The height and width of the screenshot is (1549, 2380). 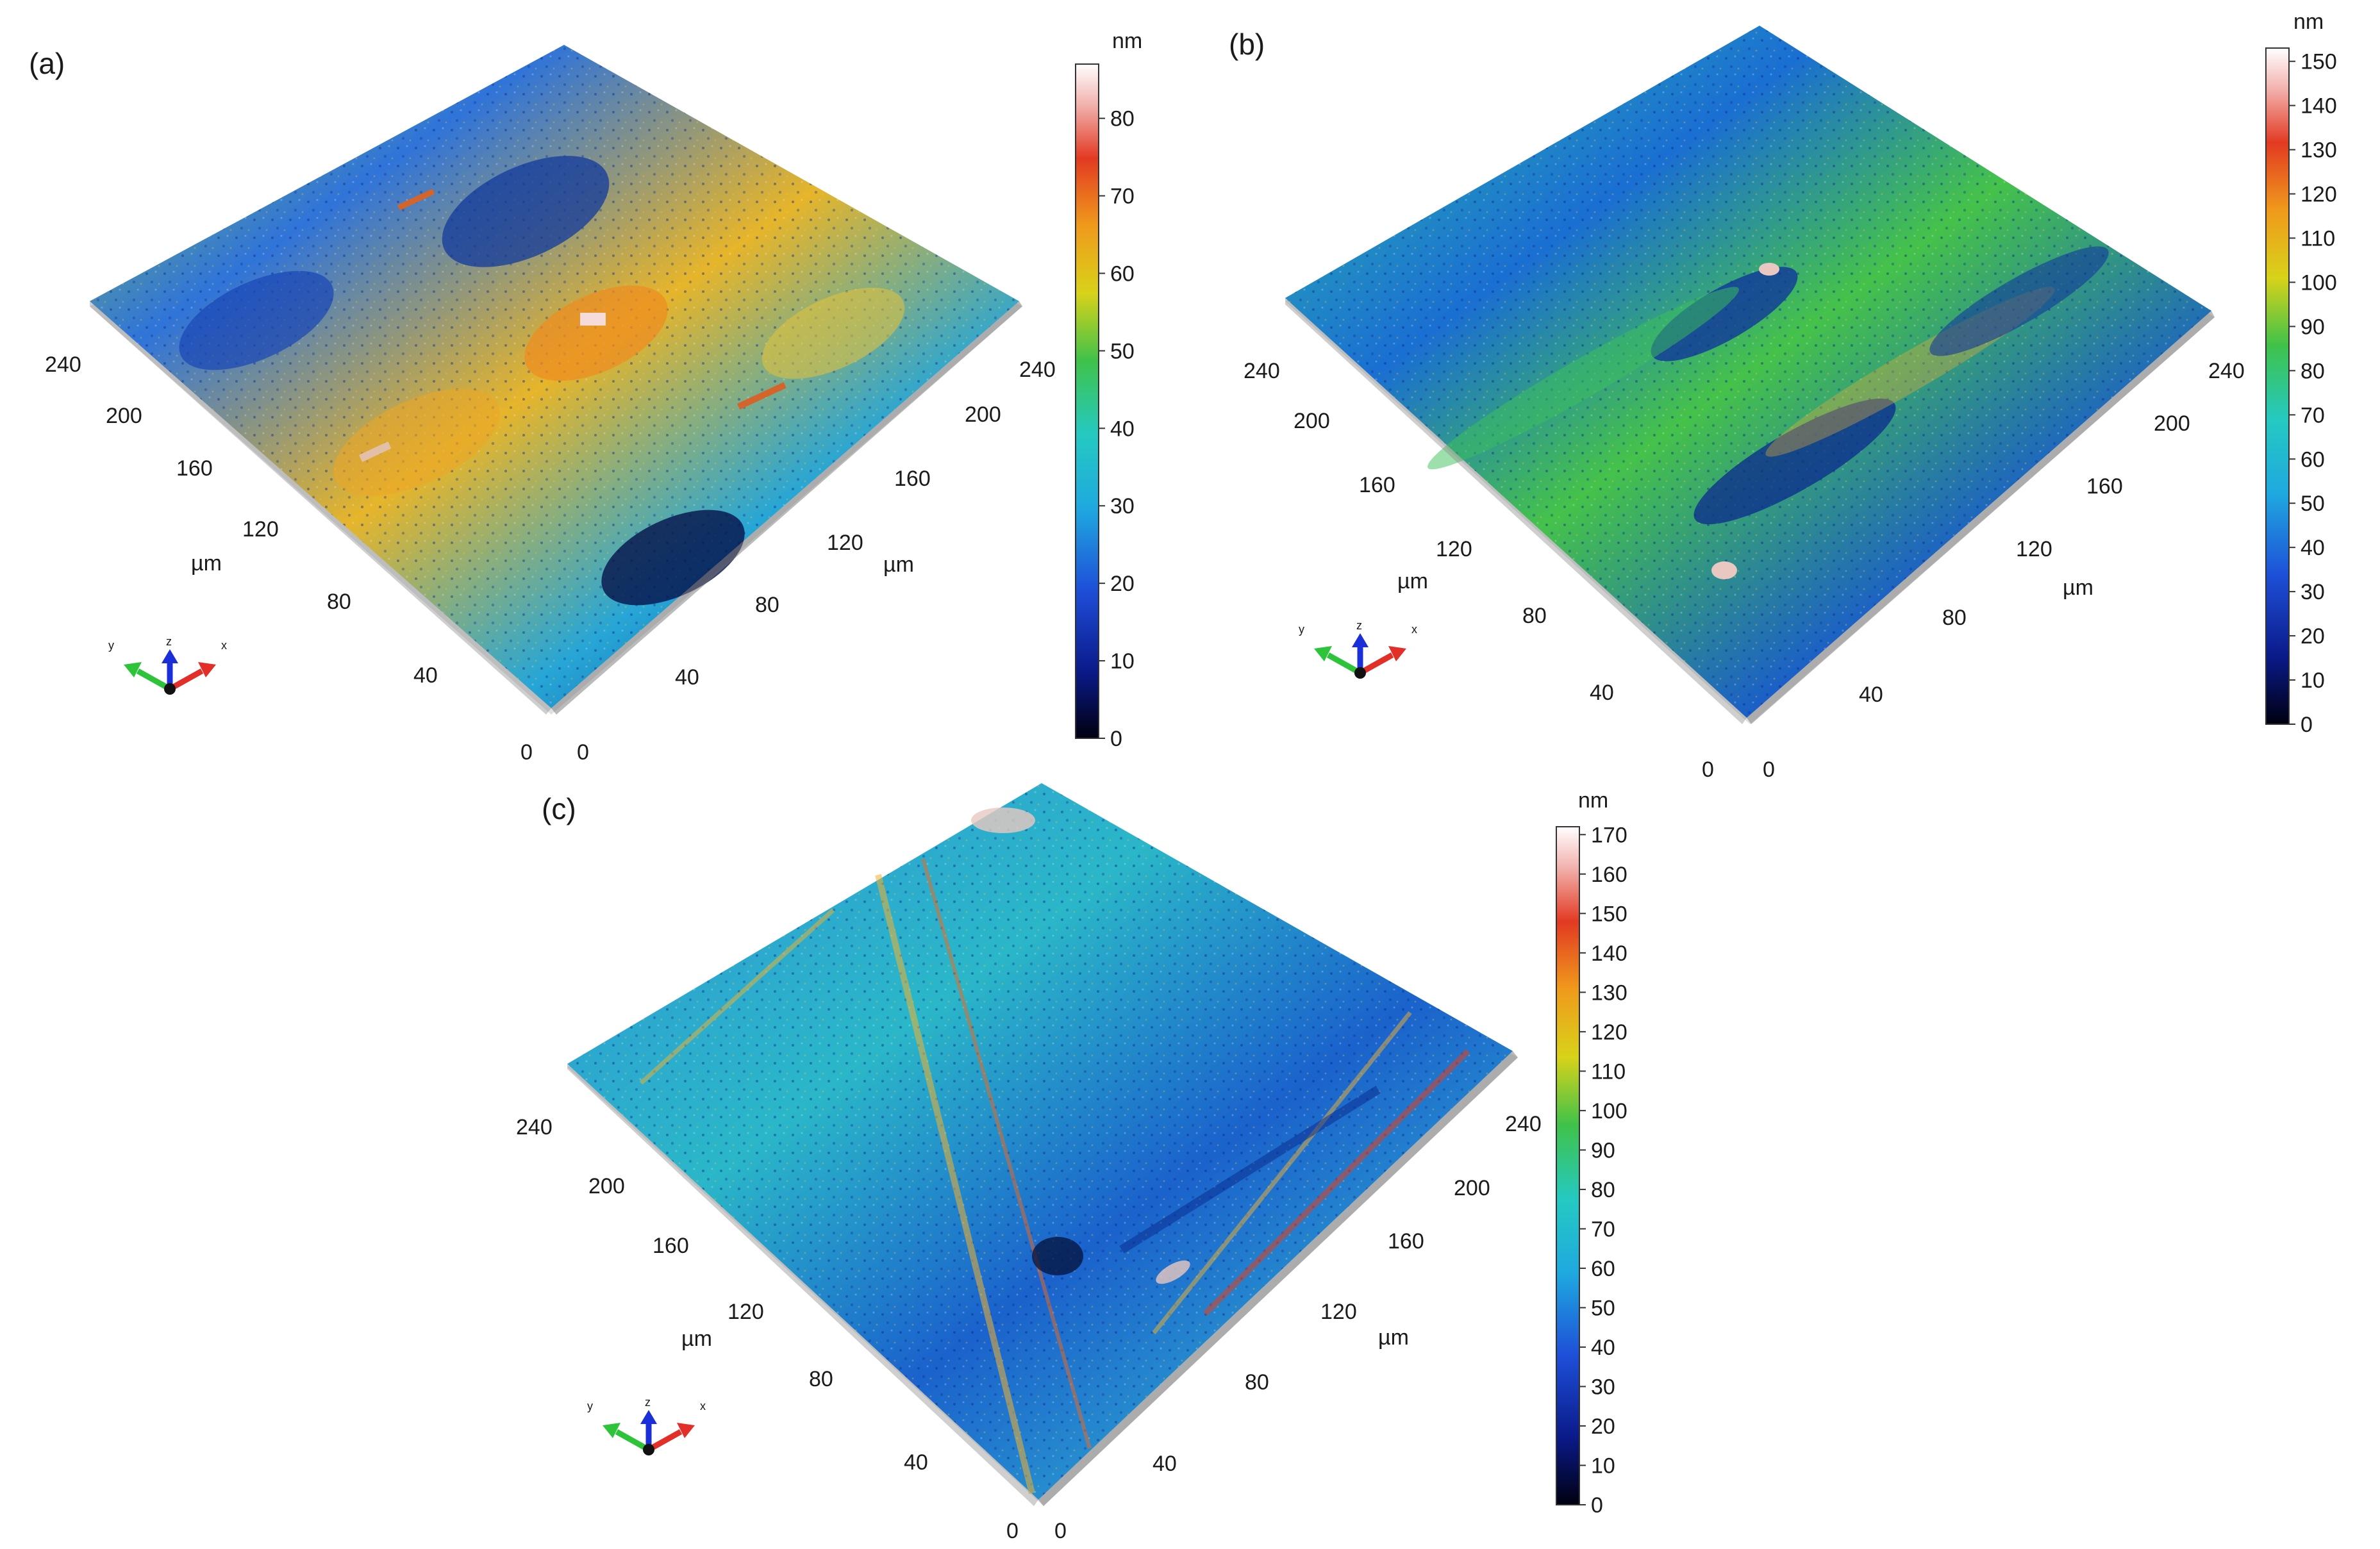 I want to click on coordinate-triad-c: z y x, so click(x=646, y=1425).